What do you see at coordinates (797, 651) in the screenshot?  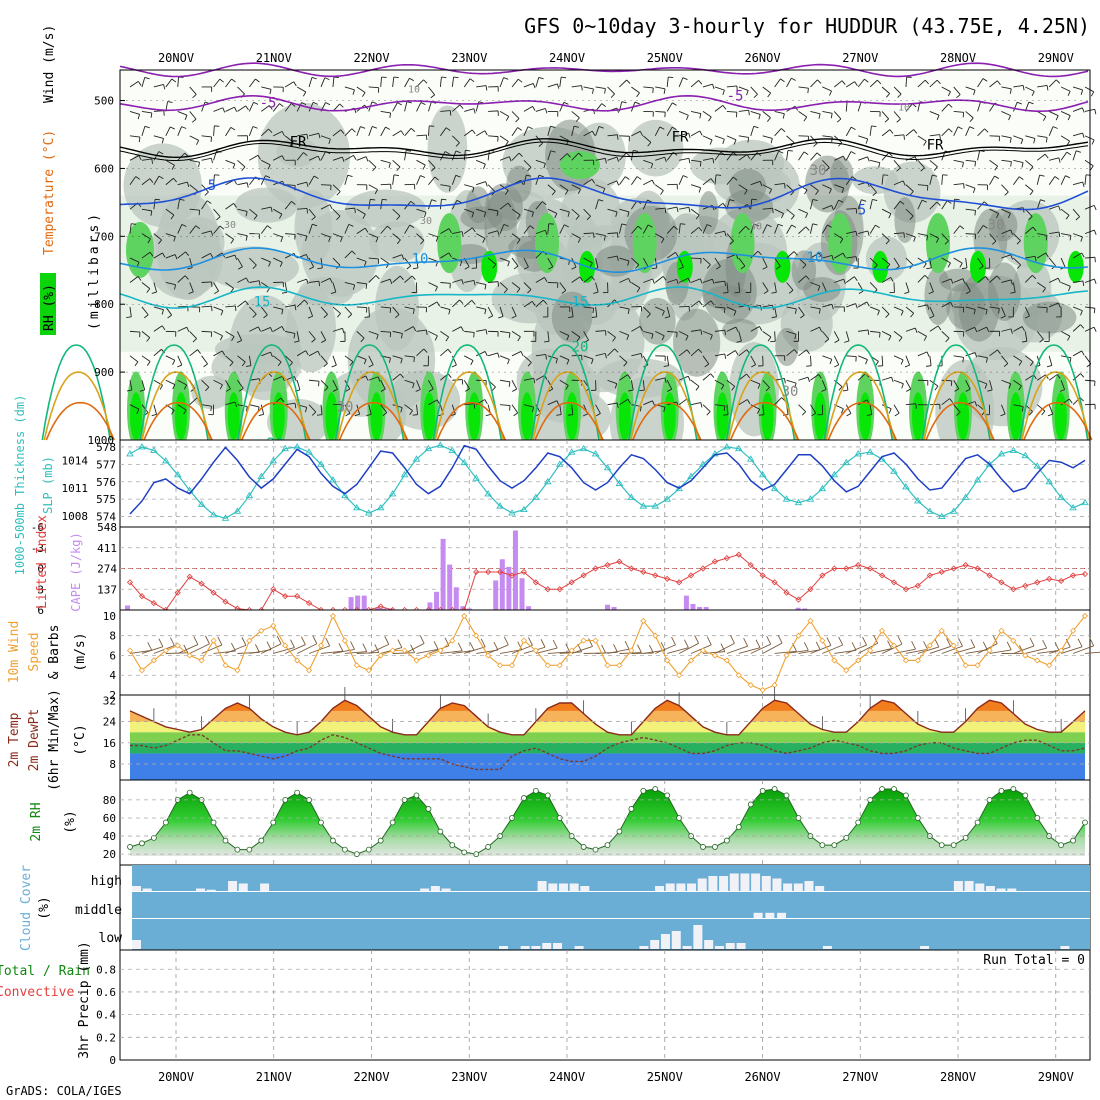 I see `wind10-barb` at bounding box center [797, 651].